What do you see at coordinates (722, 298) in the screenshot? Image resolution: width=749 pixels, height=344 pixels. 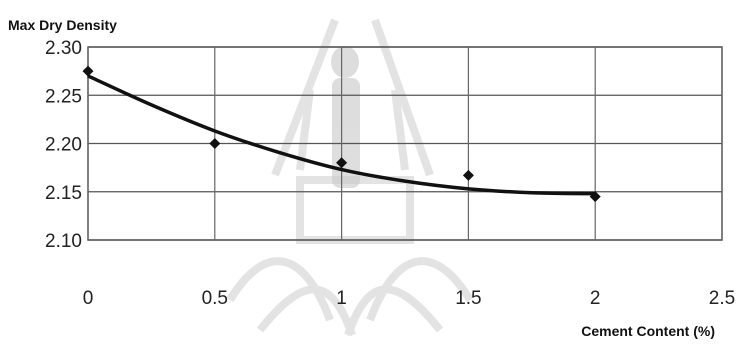 I see `x-tick-label: 2.5` at bounding box center [722, 298].